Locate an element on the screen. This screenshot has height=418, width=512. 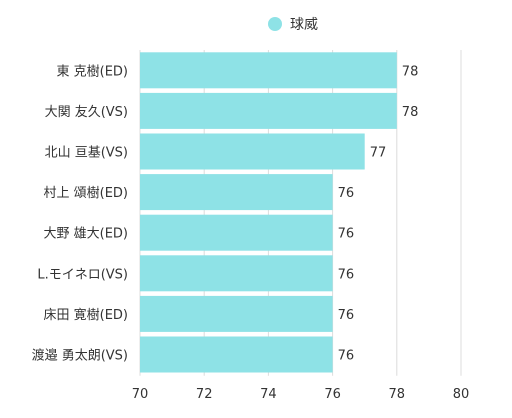
category-label: 東 克樹(ED) is located at coordinates (92, 71).